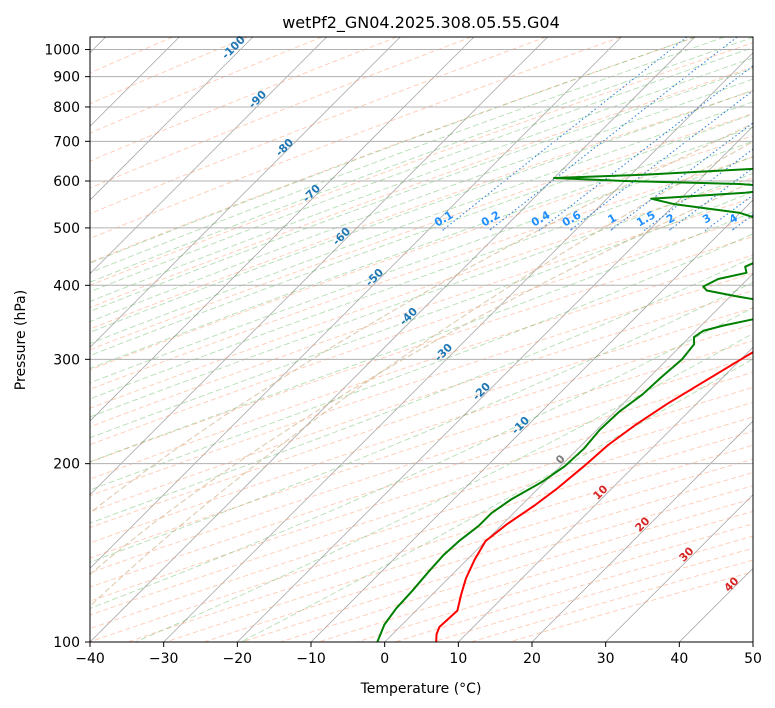 Image resolution: width=775 pixels, height=708 pixels. I want to click on dry-adiabat-label: -70, so click(311, 193).